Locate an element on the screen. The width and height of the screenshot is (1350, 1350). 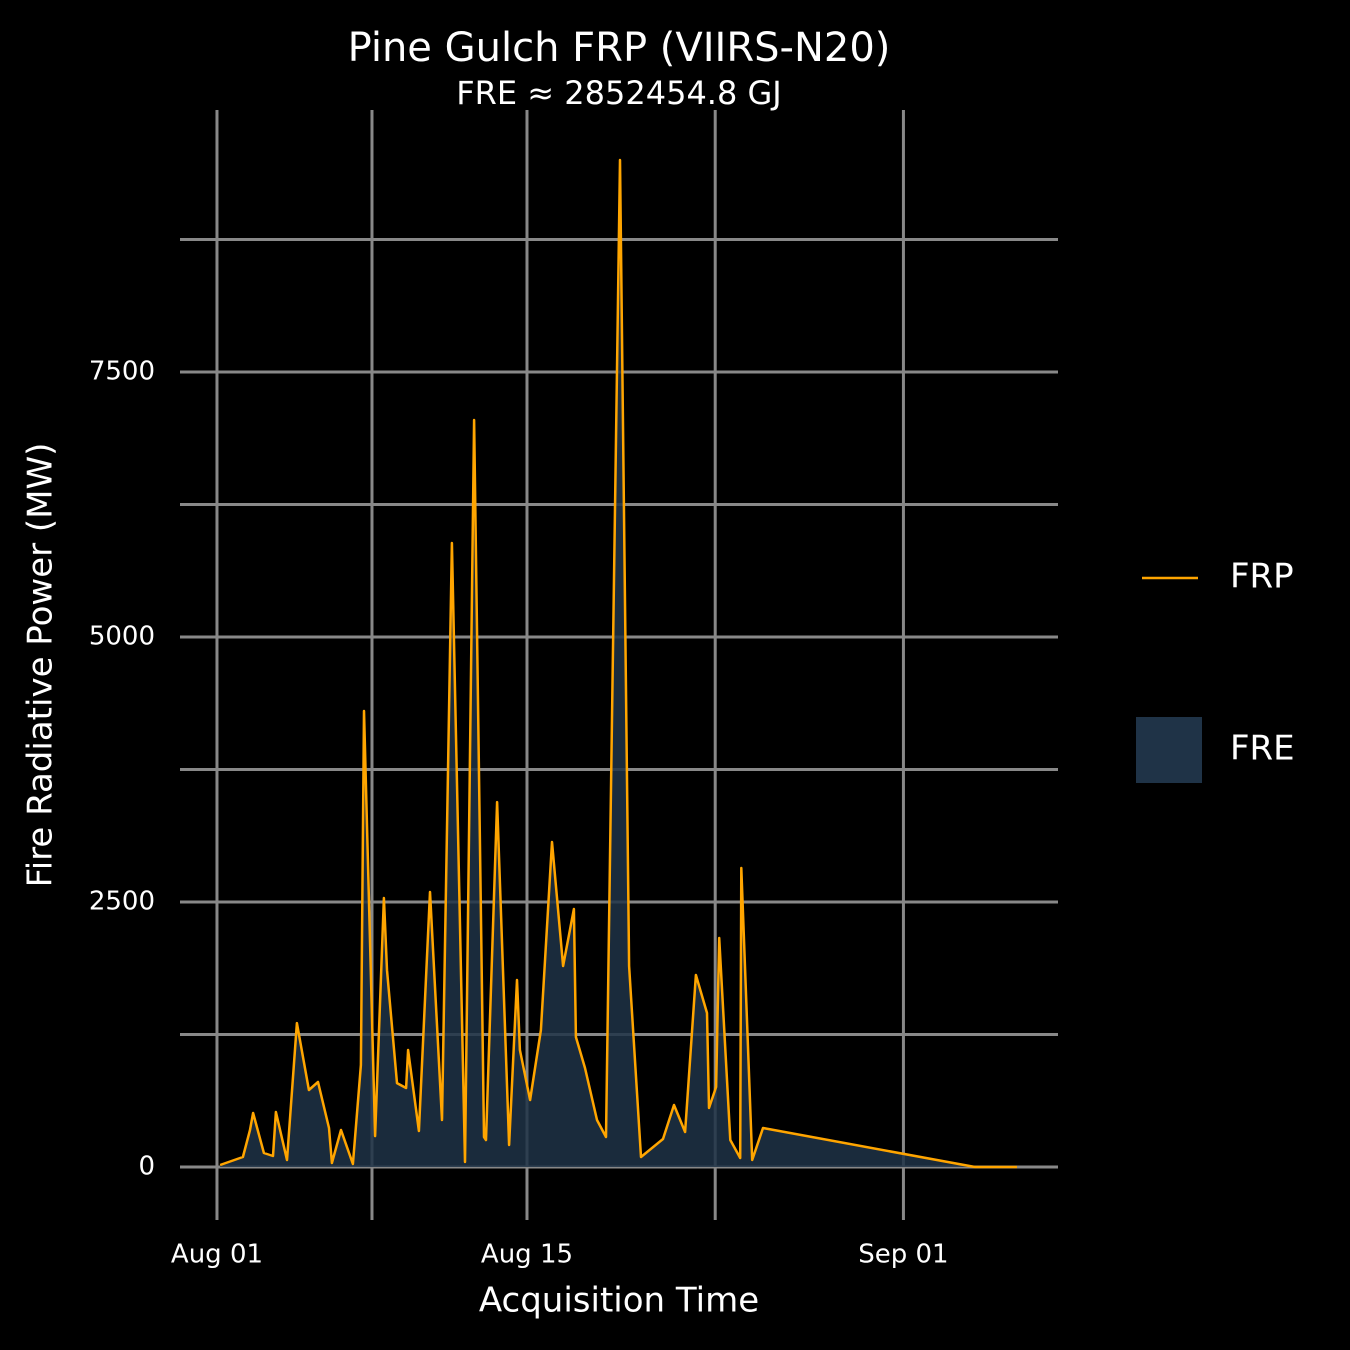
legend-swatch is located at coordinates (1169, 750).